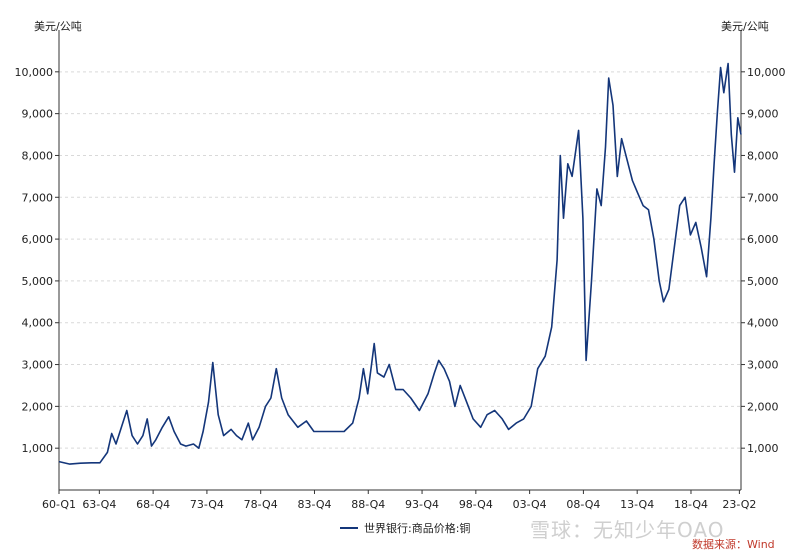 The image size is (800, 556). I want to click on y-tick-label-right: 4,000, so click(763, 323).